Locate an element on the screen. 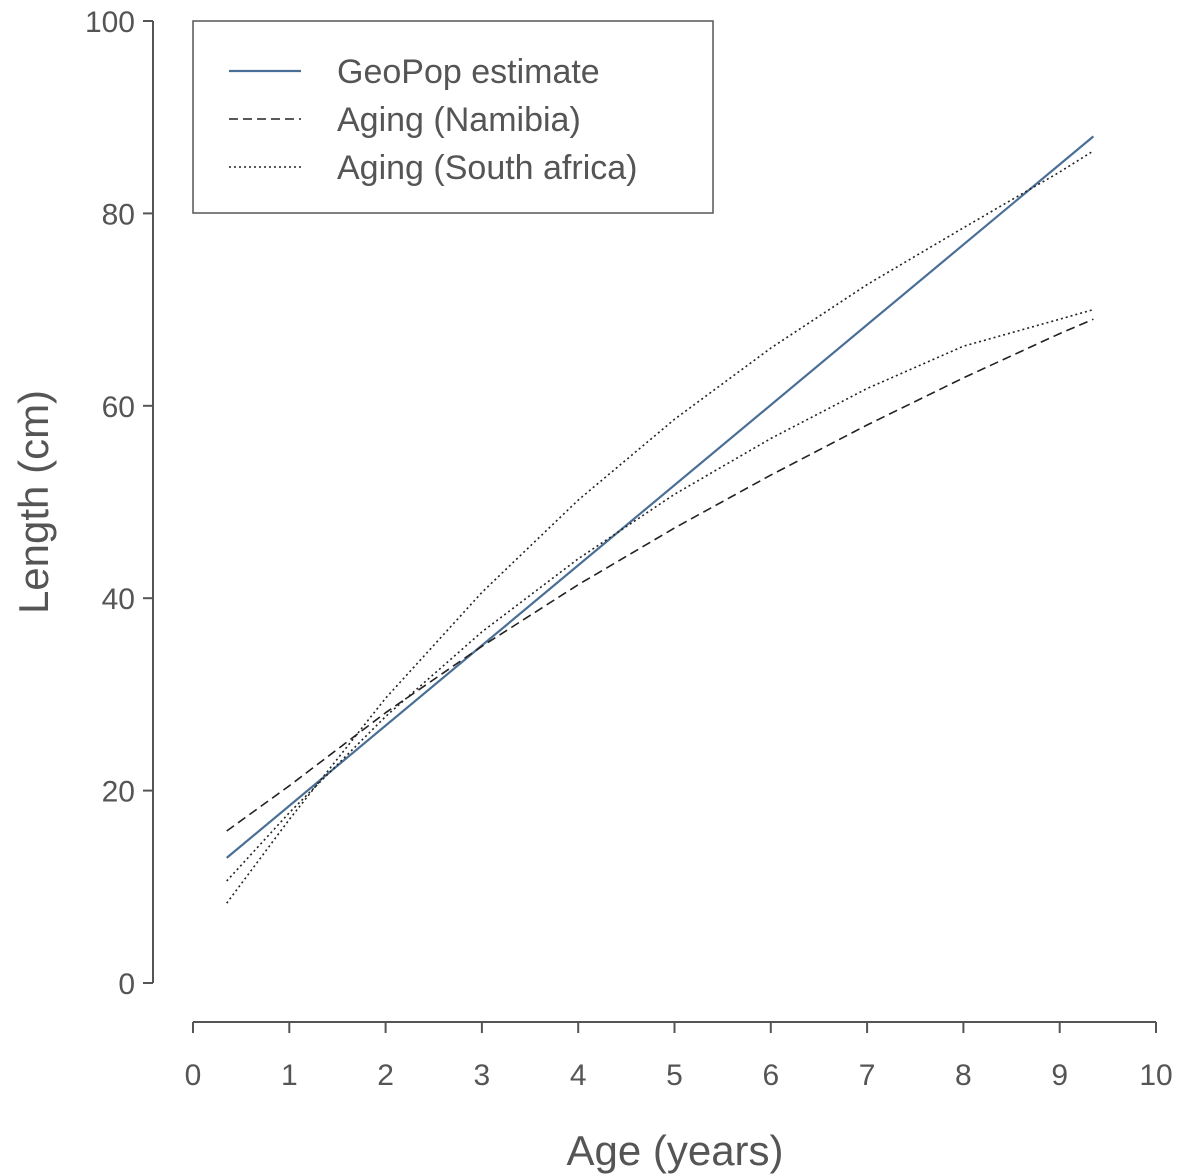 The image size is (1181, 1176). x-tick-label: 7 is located at coordinates (867, 1075).